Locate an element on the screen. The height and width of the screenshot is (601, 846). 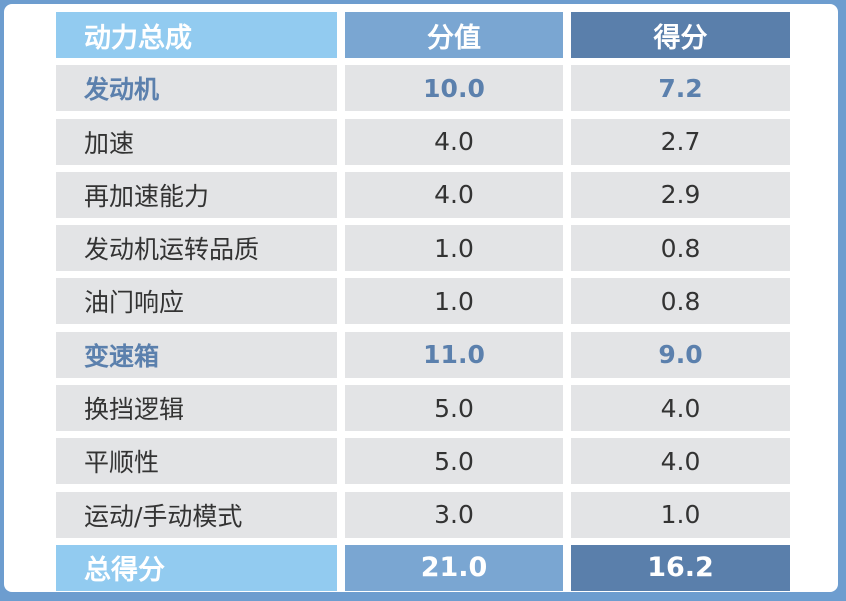
item-name: 平顺性 is located at coordinates (196, 461).